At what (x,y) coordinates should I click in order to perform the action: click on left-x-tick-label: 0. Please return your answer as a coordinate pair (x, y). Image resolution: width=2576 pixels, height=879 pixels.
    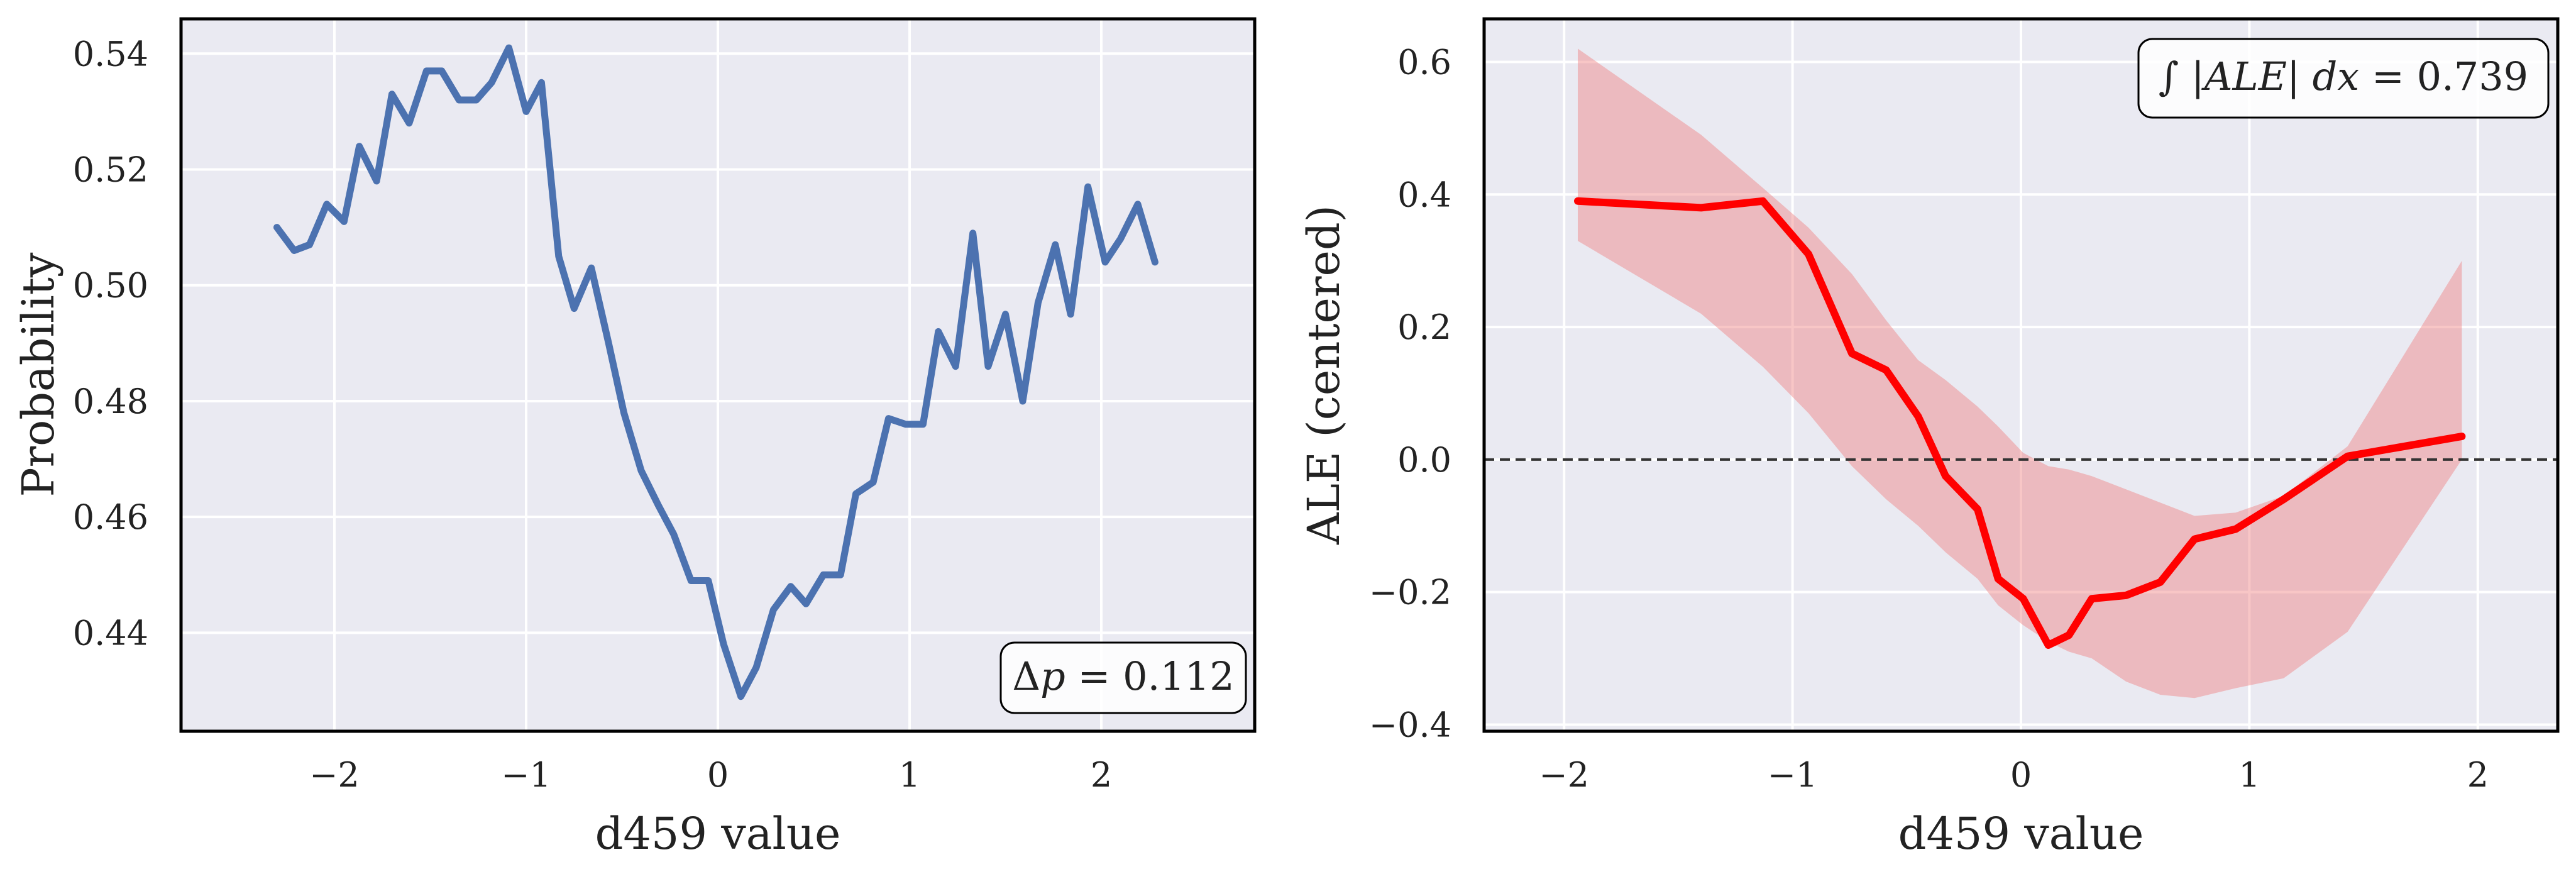
    Looking at the image, I should click on (718, 775).